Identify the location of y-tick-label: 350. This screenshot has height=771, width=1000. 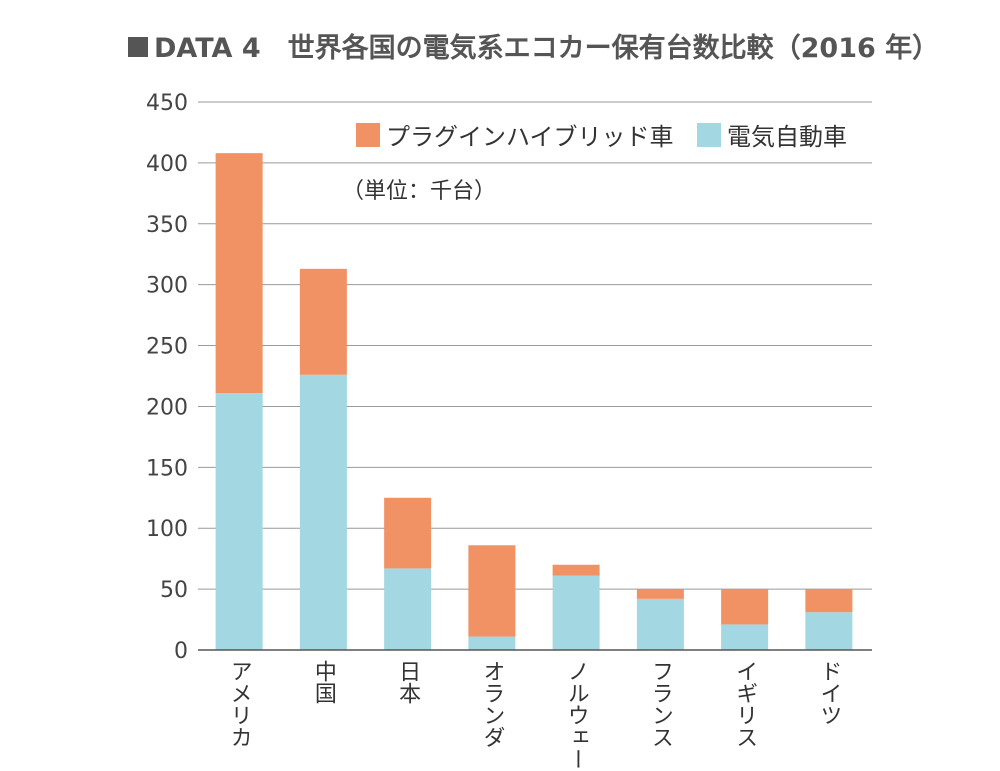
(167, 225).